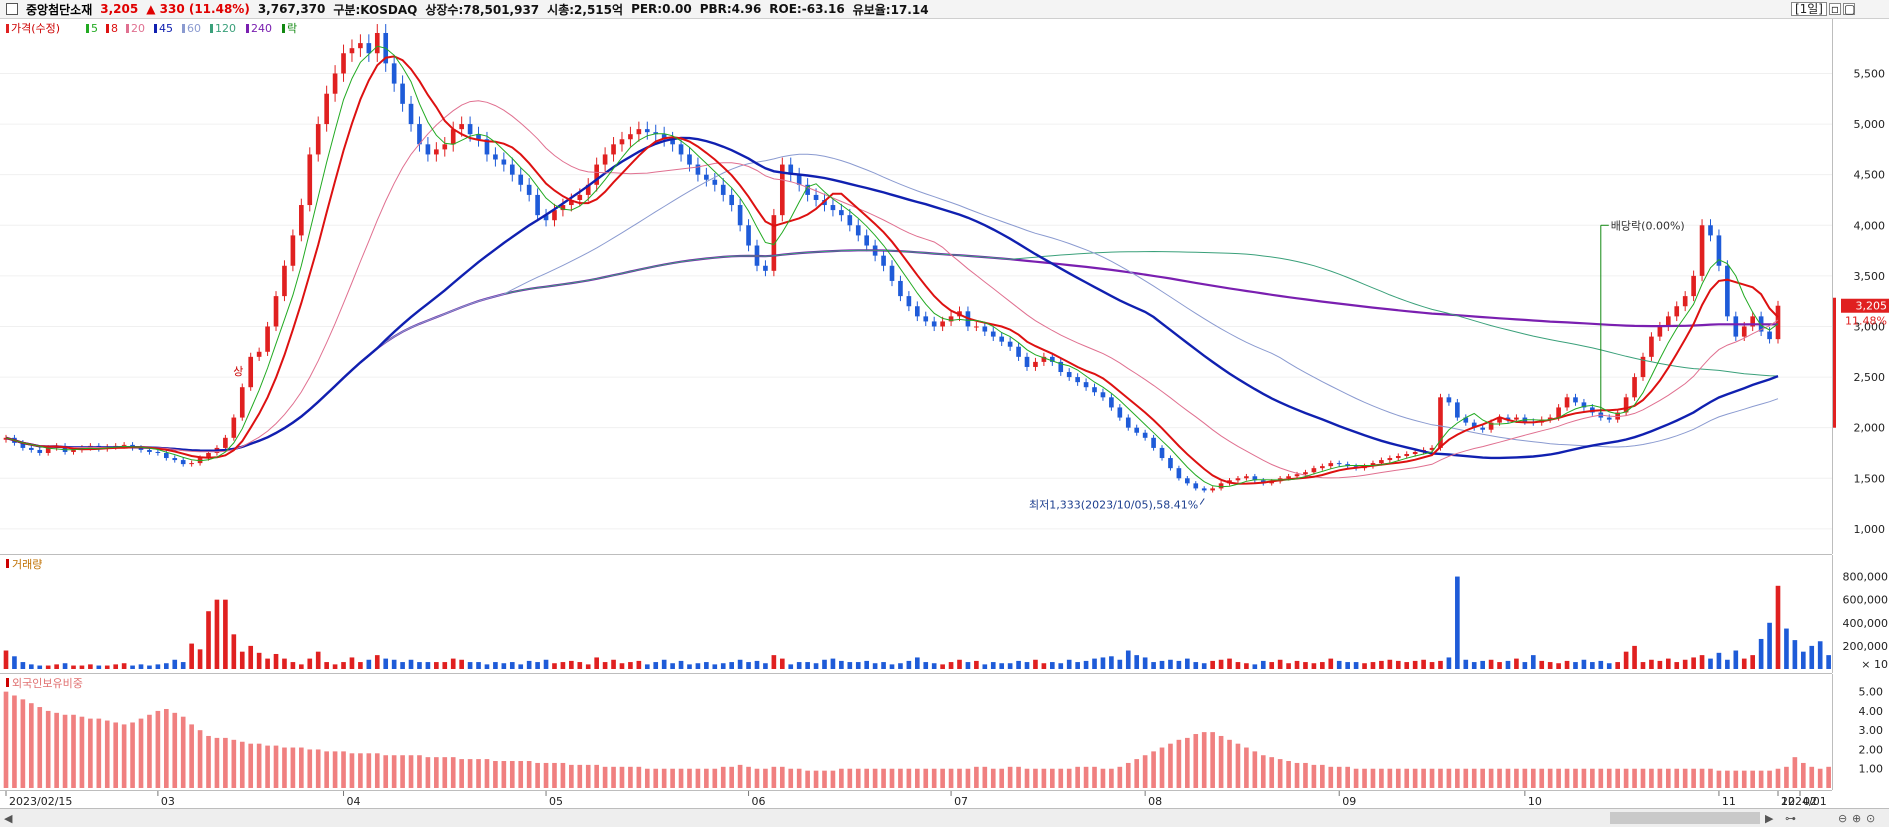 This screenshot has width=1889, height=830. I want to click on zoom-slider-icon: ⊶, so click(1790, 818).